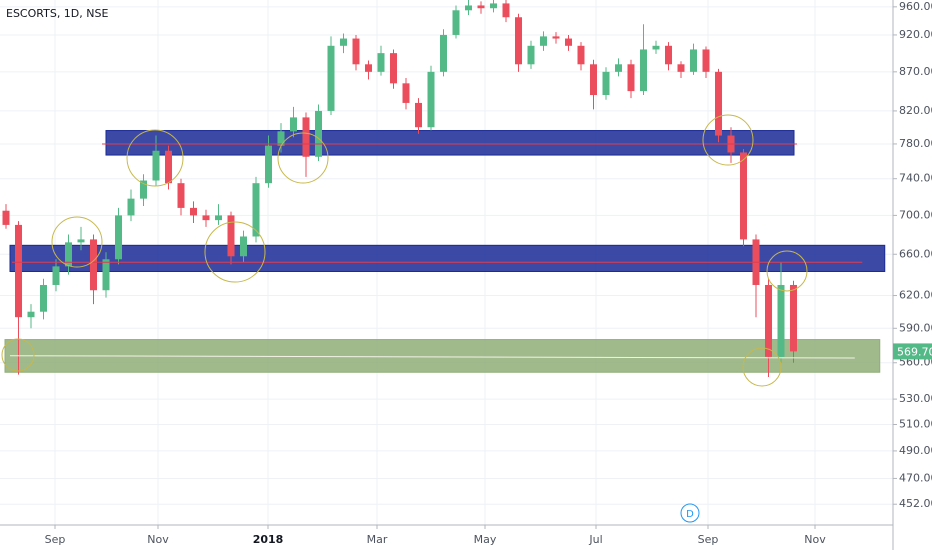 This screenshot has width=932, height=550. I want to click on y-tick-label: 490.00, so click(915, 450).